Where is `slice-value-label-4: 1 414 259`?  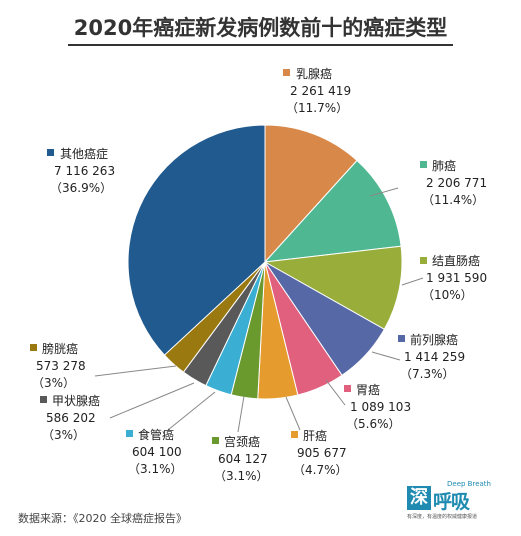
slice-value-label-4: 1 414 259 is located at coordinates (434, 357).